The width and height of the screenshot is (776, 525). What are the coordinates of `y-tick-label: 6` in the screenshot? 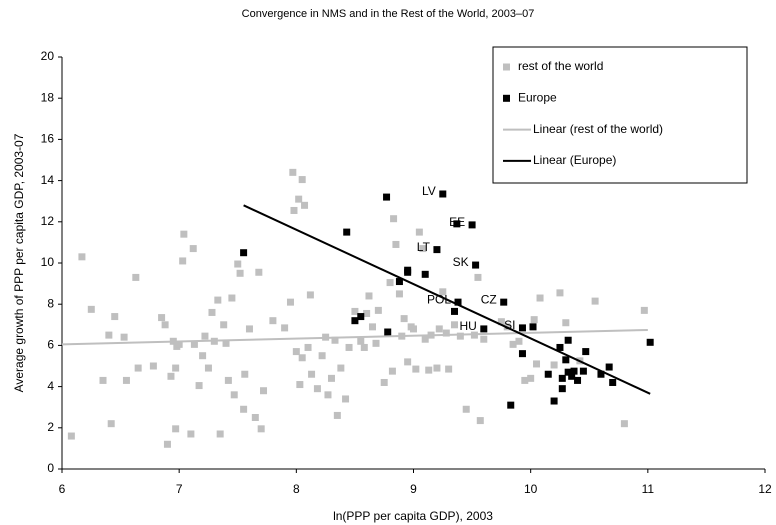 It's located at (50, 345).